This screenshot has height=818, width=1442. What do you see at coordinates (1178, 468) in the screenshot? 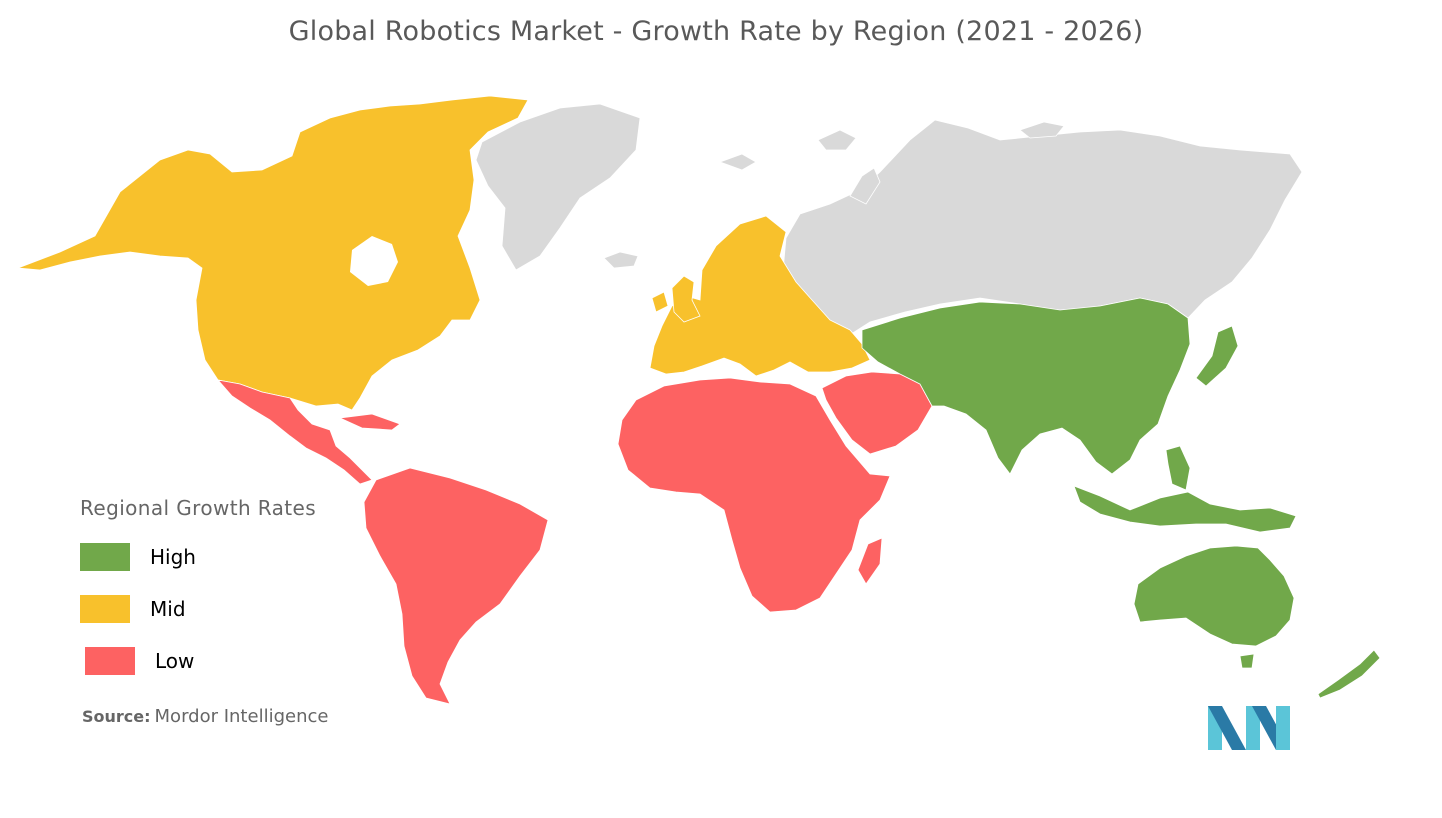
I see `philippines-land` at bounding box center [1178, 468].